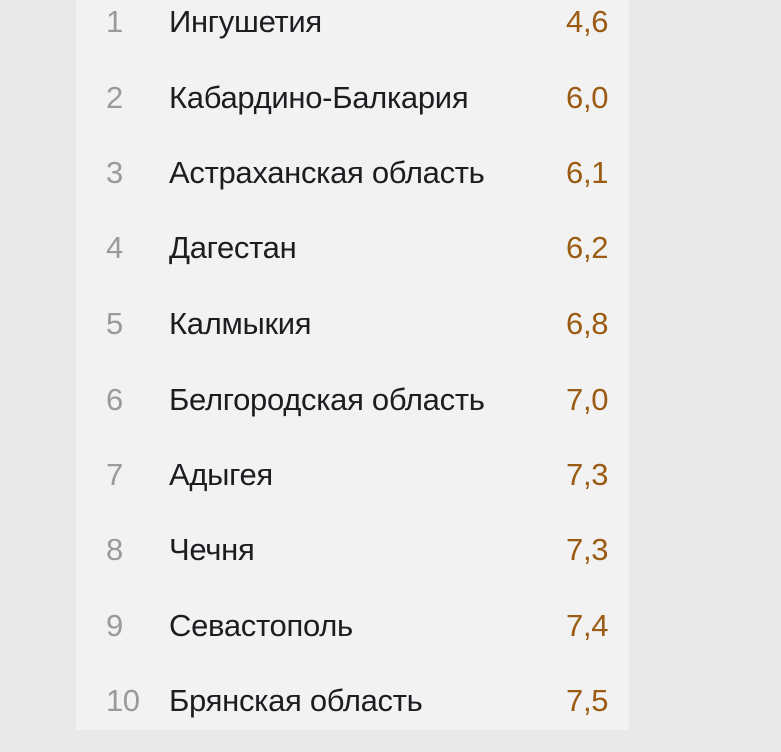 The width and height of the screenshot is (781, 752). Describe the element at coordinates (114, 323) in the screenshot. I see `rank-number: 5` at that location.